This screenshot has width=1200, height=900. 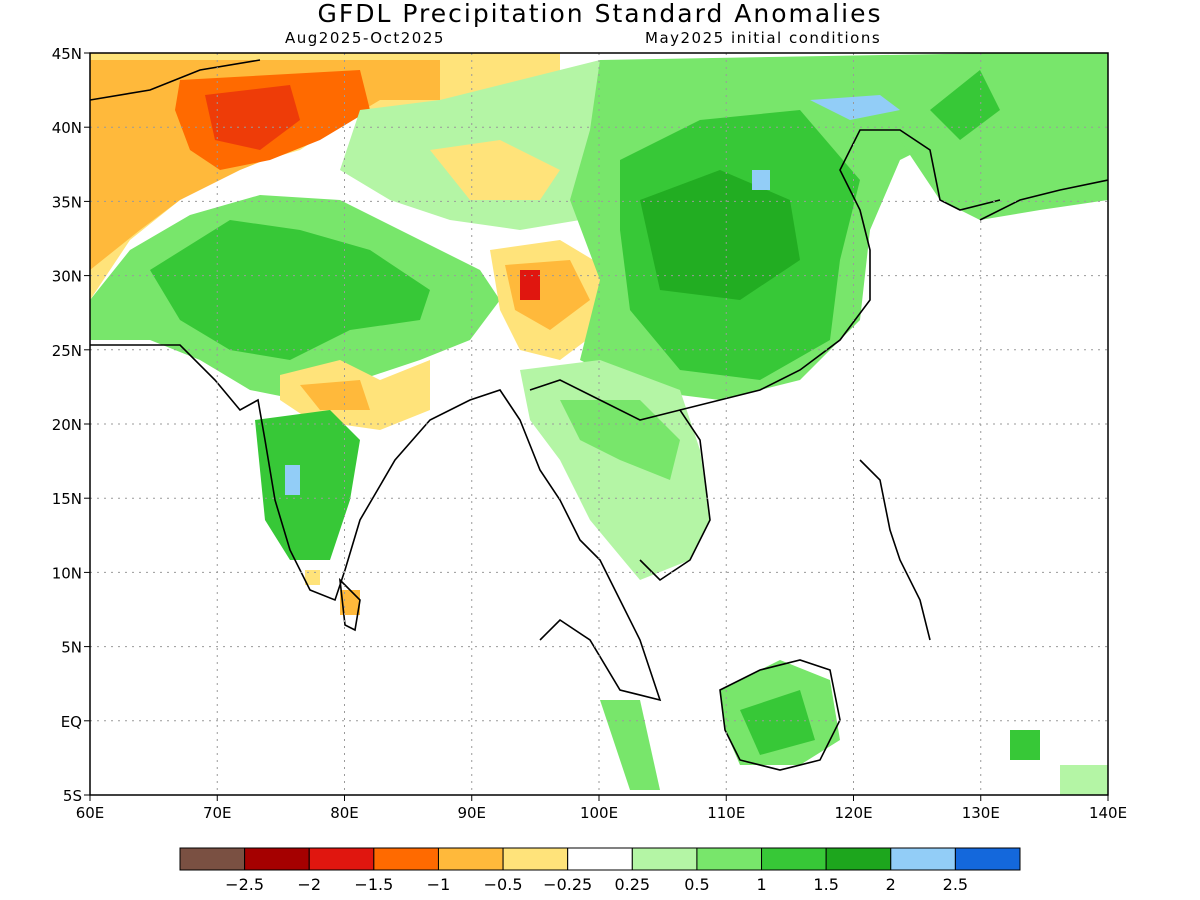 What do you see at coordinates (726, 813) in the screenshot?
I see `x-tick-label: 110E` at bounding box center [726, 813].